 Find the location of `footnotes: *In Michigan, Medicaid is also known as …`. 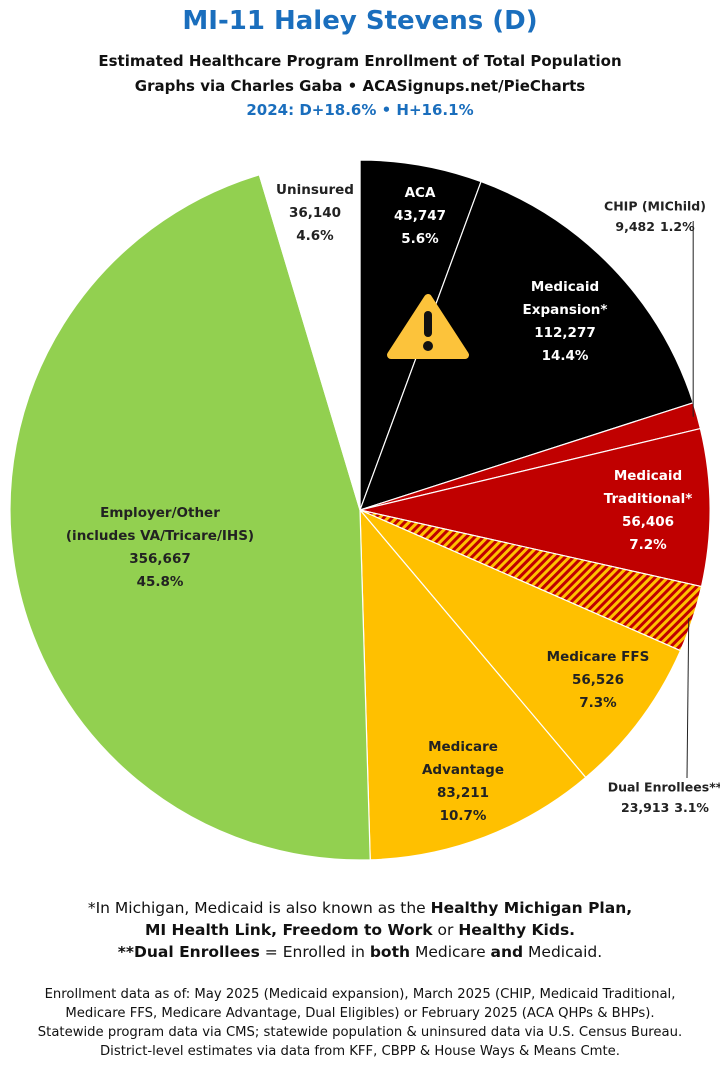

footnotes: *In Michigan, Medicaid is also known as … is located at coordinates (360, 930).